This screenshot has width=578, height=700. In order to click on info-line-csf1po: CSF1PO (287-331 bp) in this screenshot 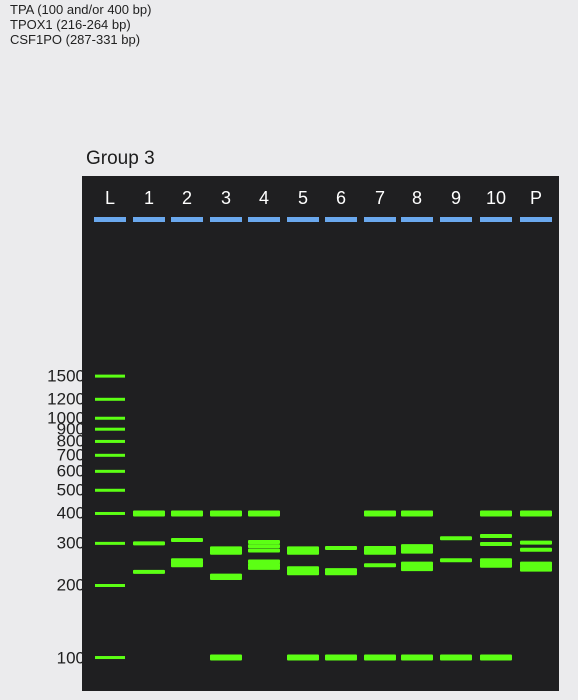, I will do `click(75, 39)`.